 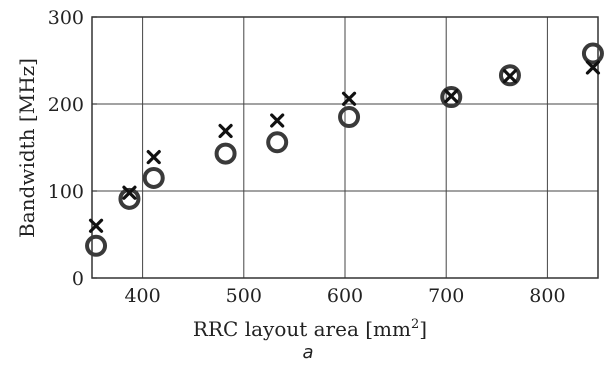 I want to click on y-tick-label: 0, so click(x=78, y=279).